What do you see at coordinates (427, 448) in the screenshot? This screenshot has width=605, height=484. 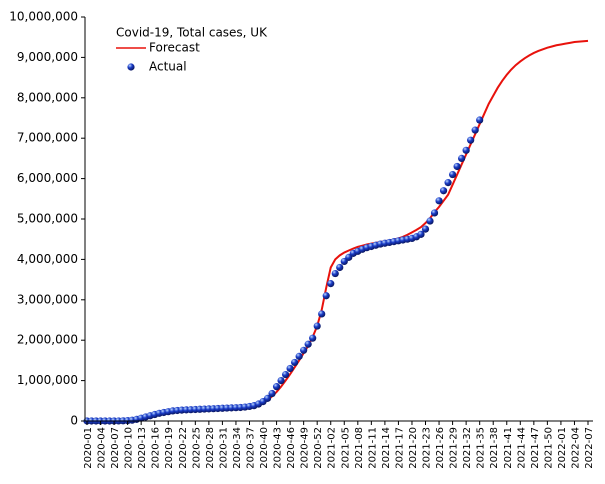 I see `x-tick-label: 2021-23` at bounding box center [427, 448].